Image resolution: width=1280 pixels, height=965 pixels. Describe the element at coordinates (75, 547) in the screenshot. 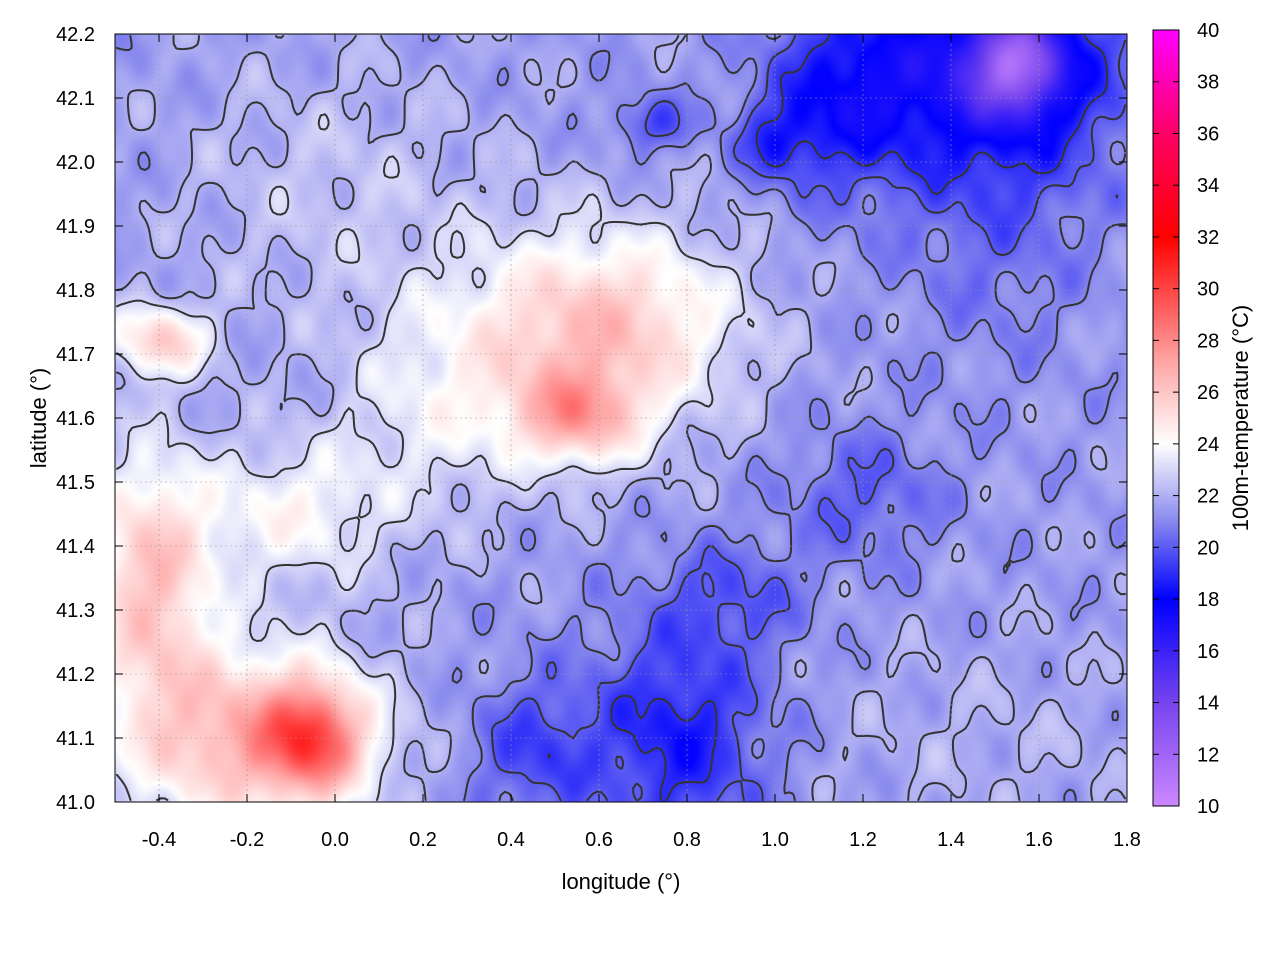

I see `y-tick-label: 41.4` at that location.